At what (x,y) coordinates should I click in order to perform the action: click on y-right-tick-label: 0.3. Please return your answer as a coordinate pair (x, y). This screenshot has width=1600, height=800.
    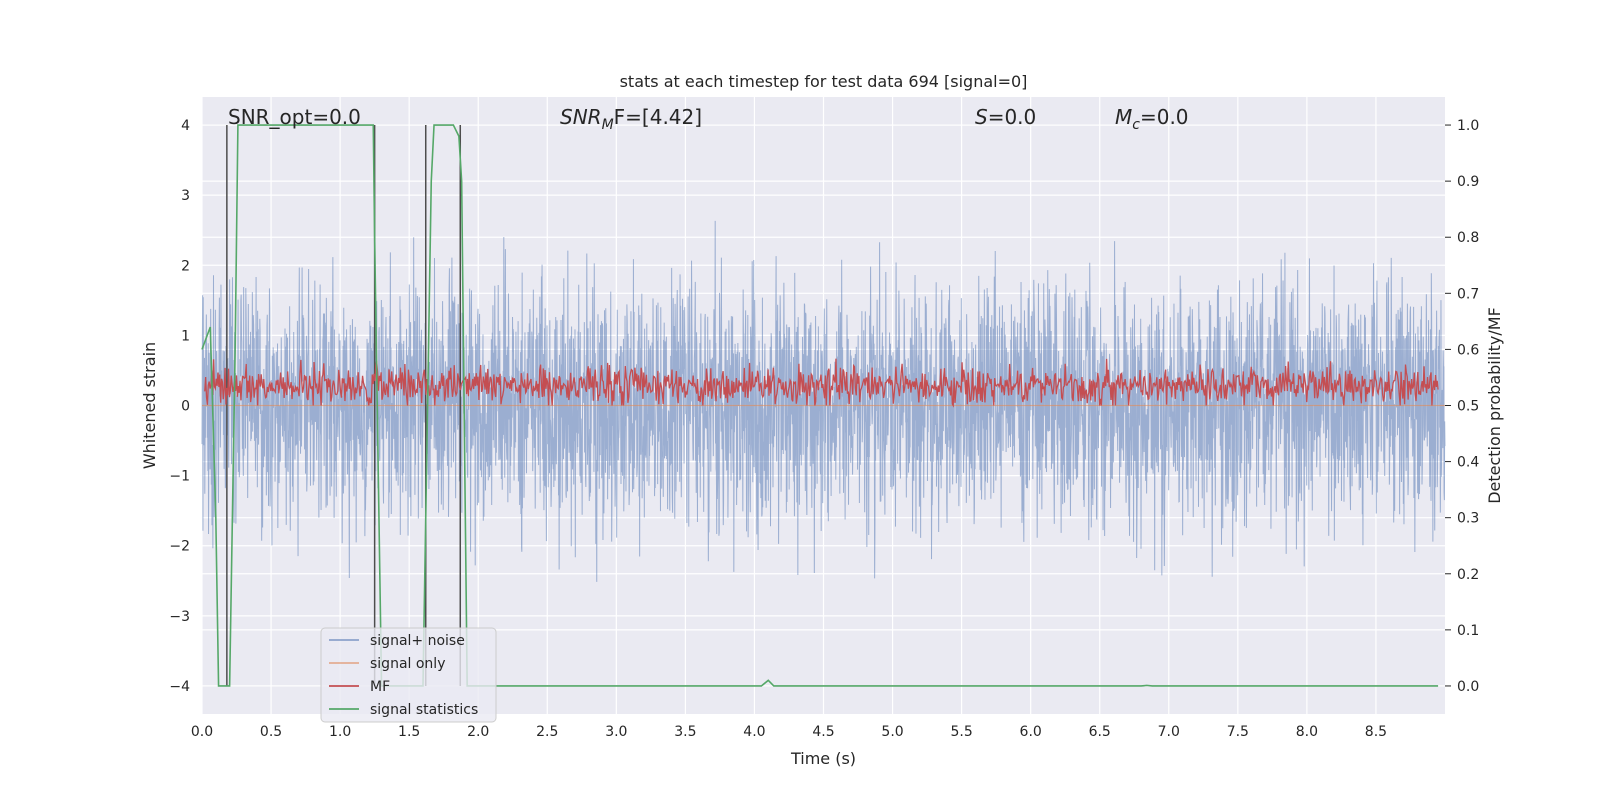
    Looking at the image, I should click on (1468, 519).